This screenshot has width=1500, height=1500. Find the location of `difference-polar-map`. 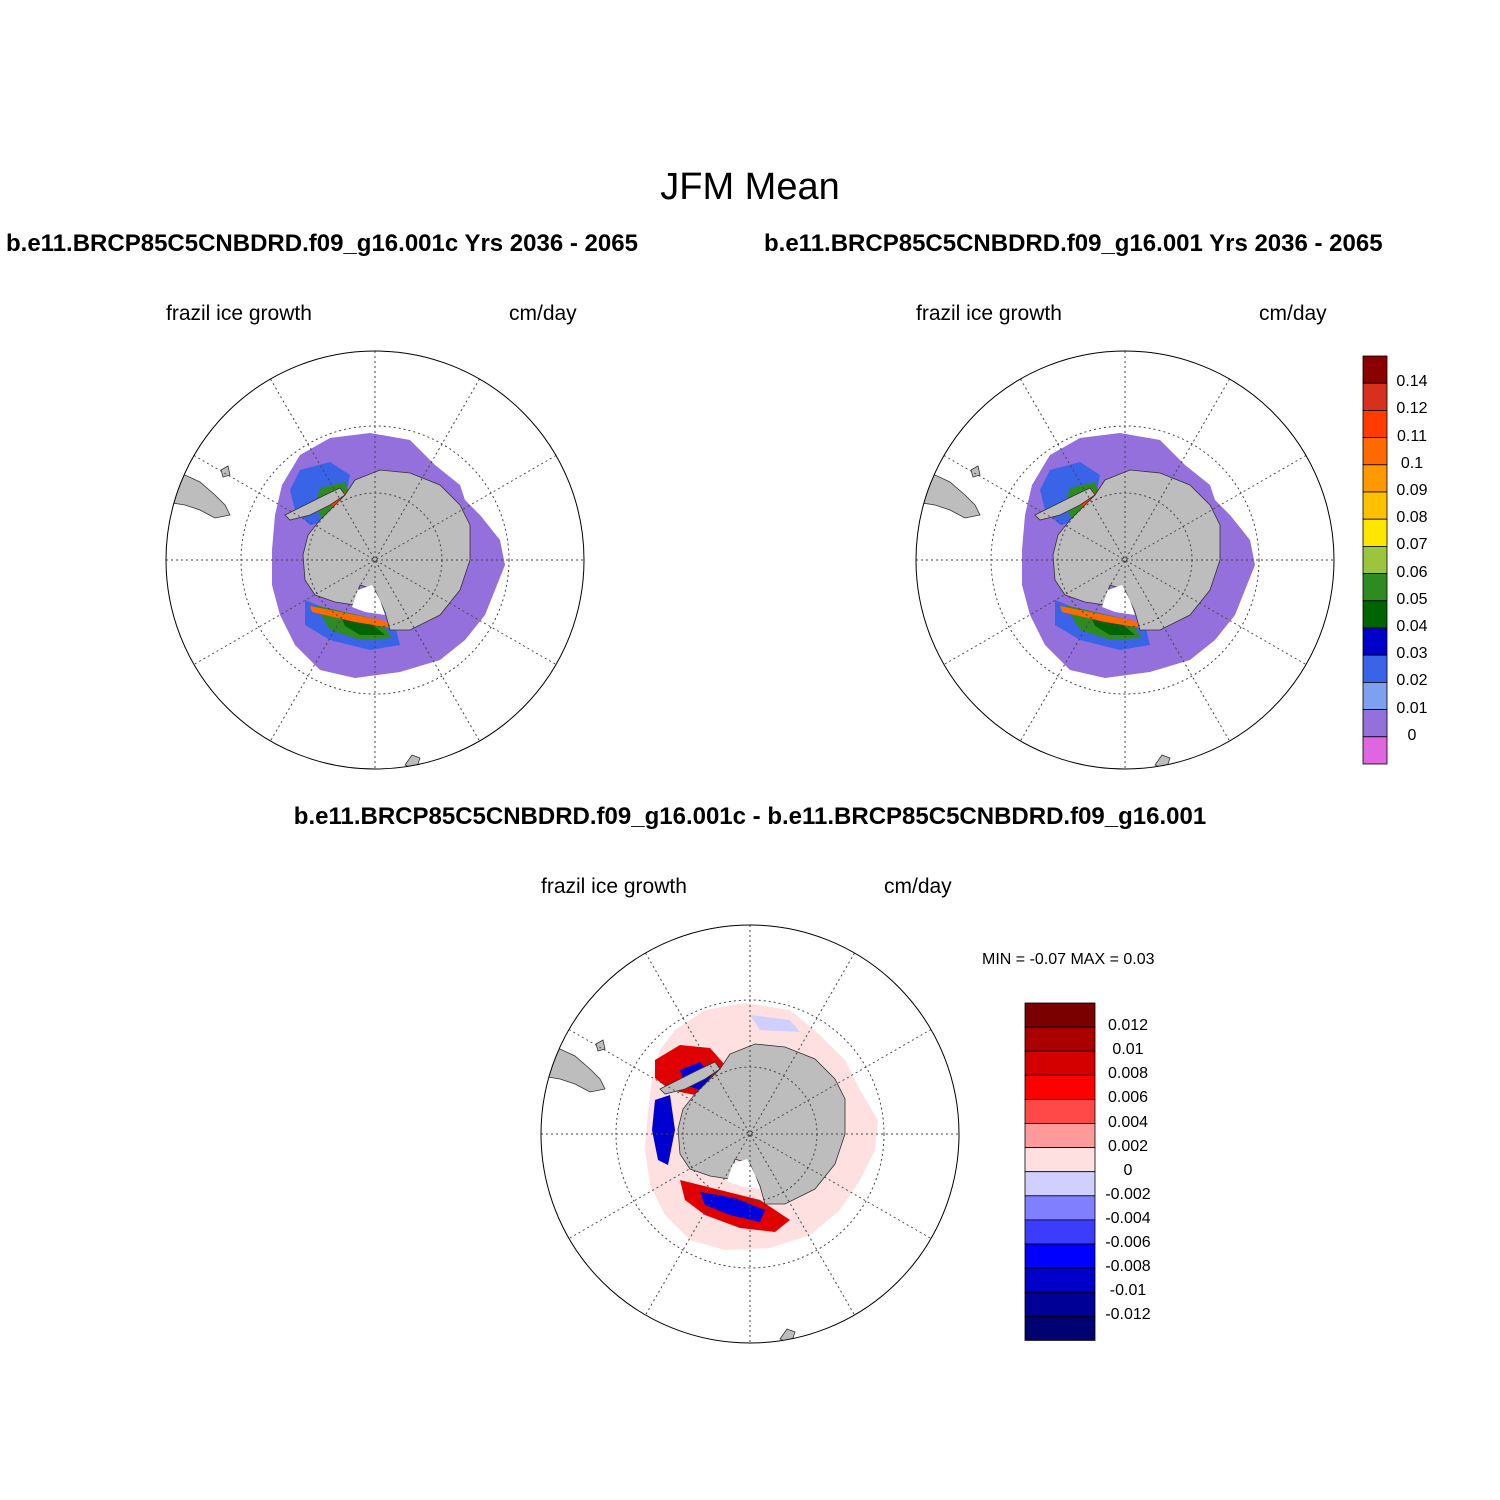

difference-polar-map is located at coordinates (750, 1134).